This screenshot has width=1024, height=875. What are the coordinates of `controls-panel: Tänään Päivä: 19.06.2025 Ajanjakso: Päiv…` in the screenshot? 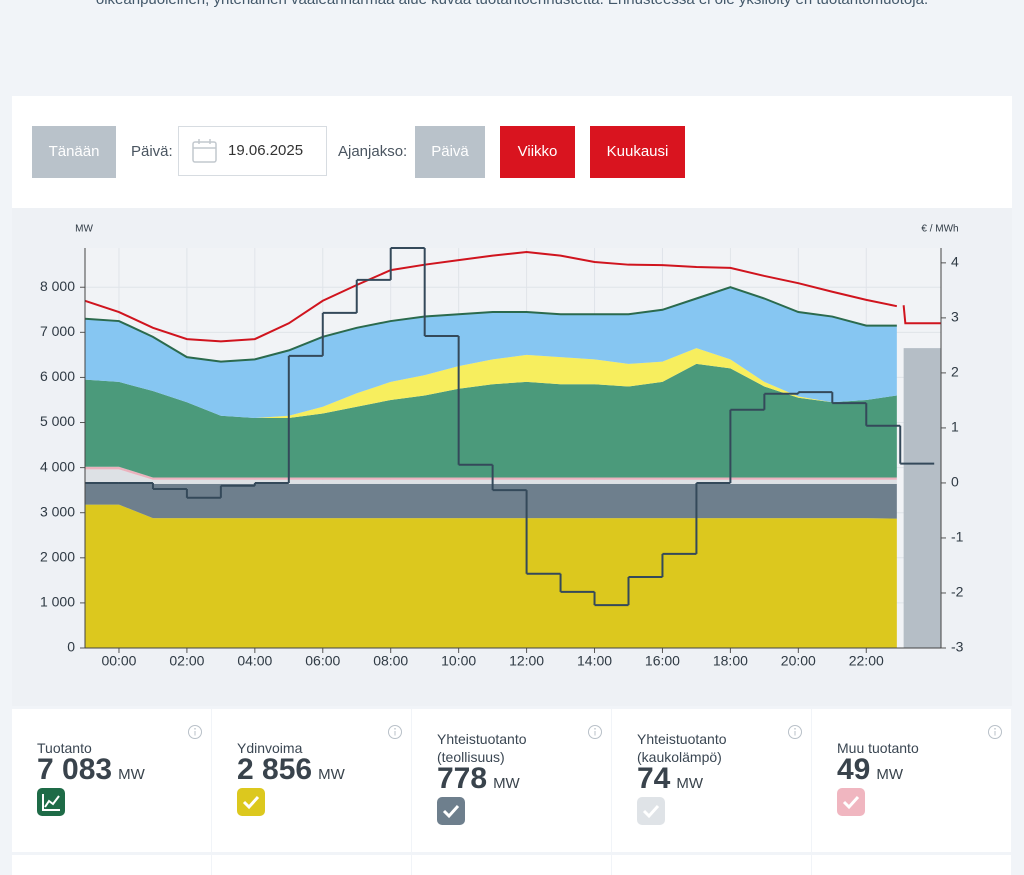 It's located at (512, 152).